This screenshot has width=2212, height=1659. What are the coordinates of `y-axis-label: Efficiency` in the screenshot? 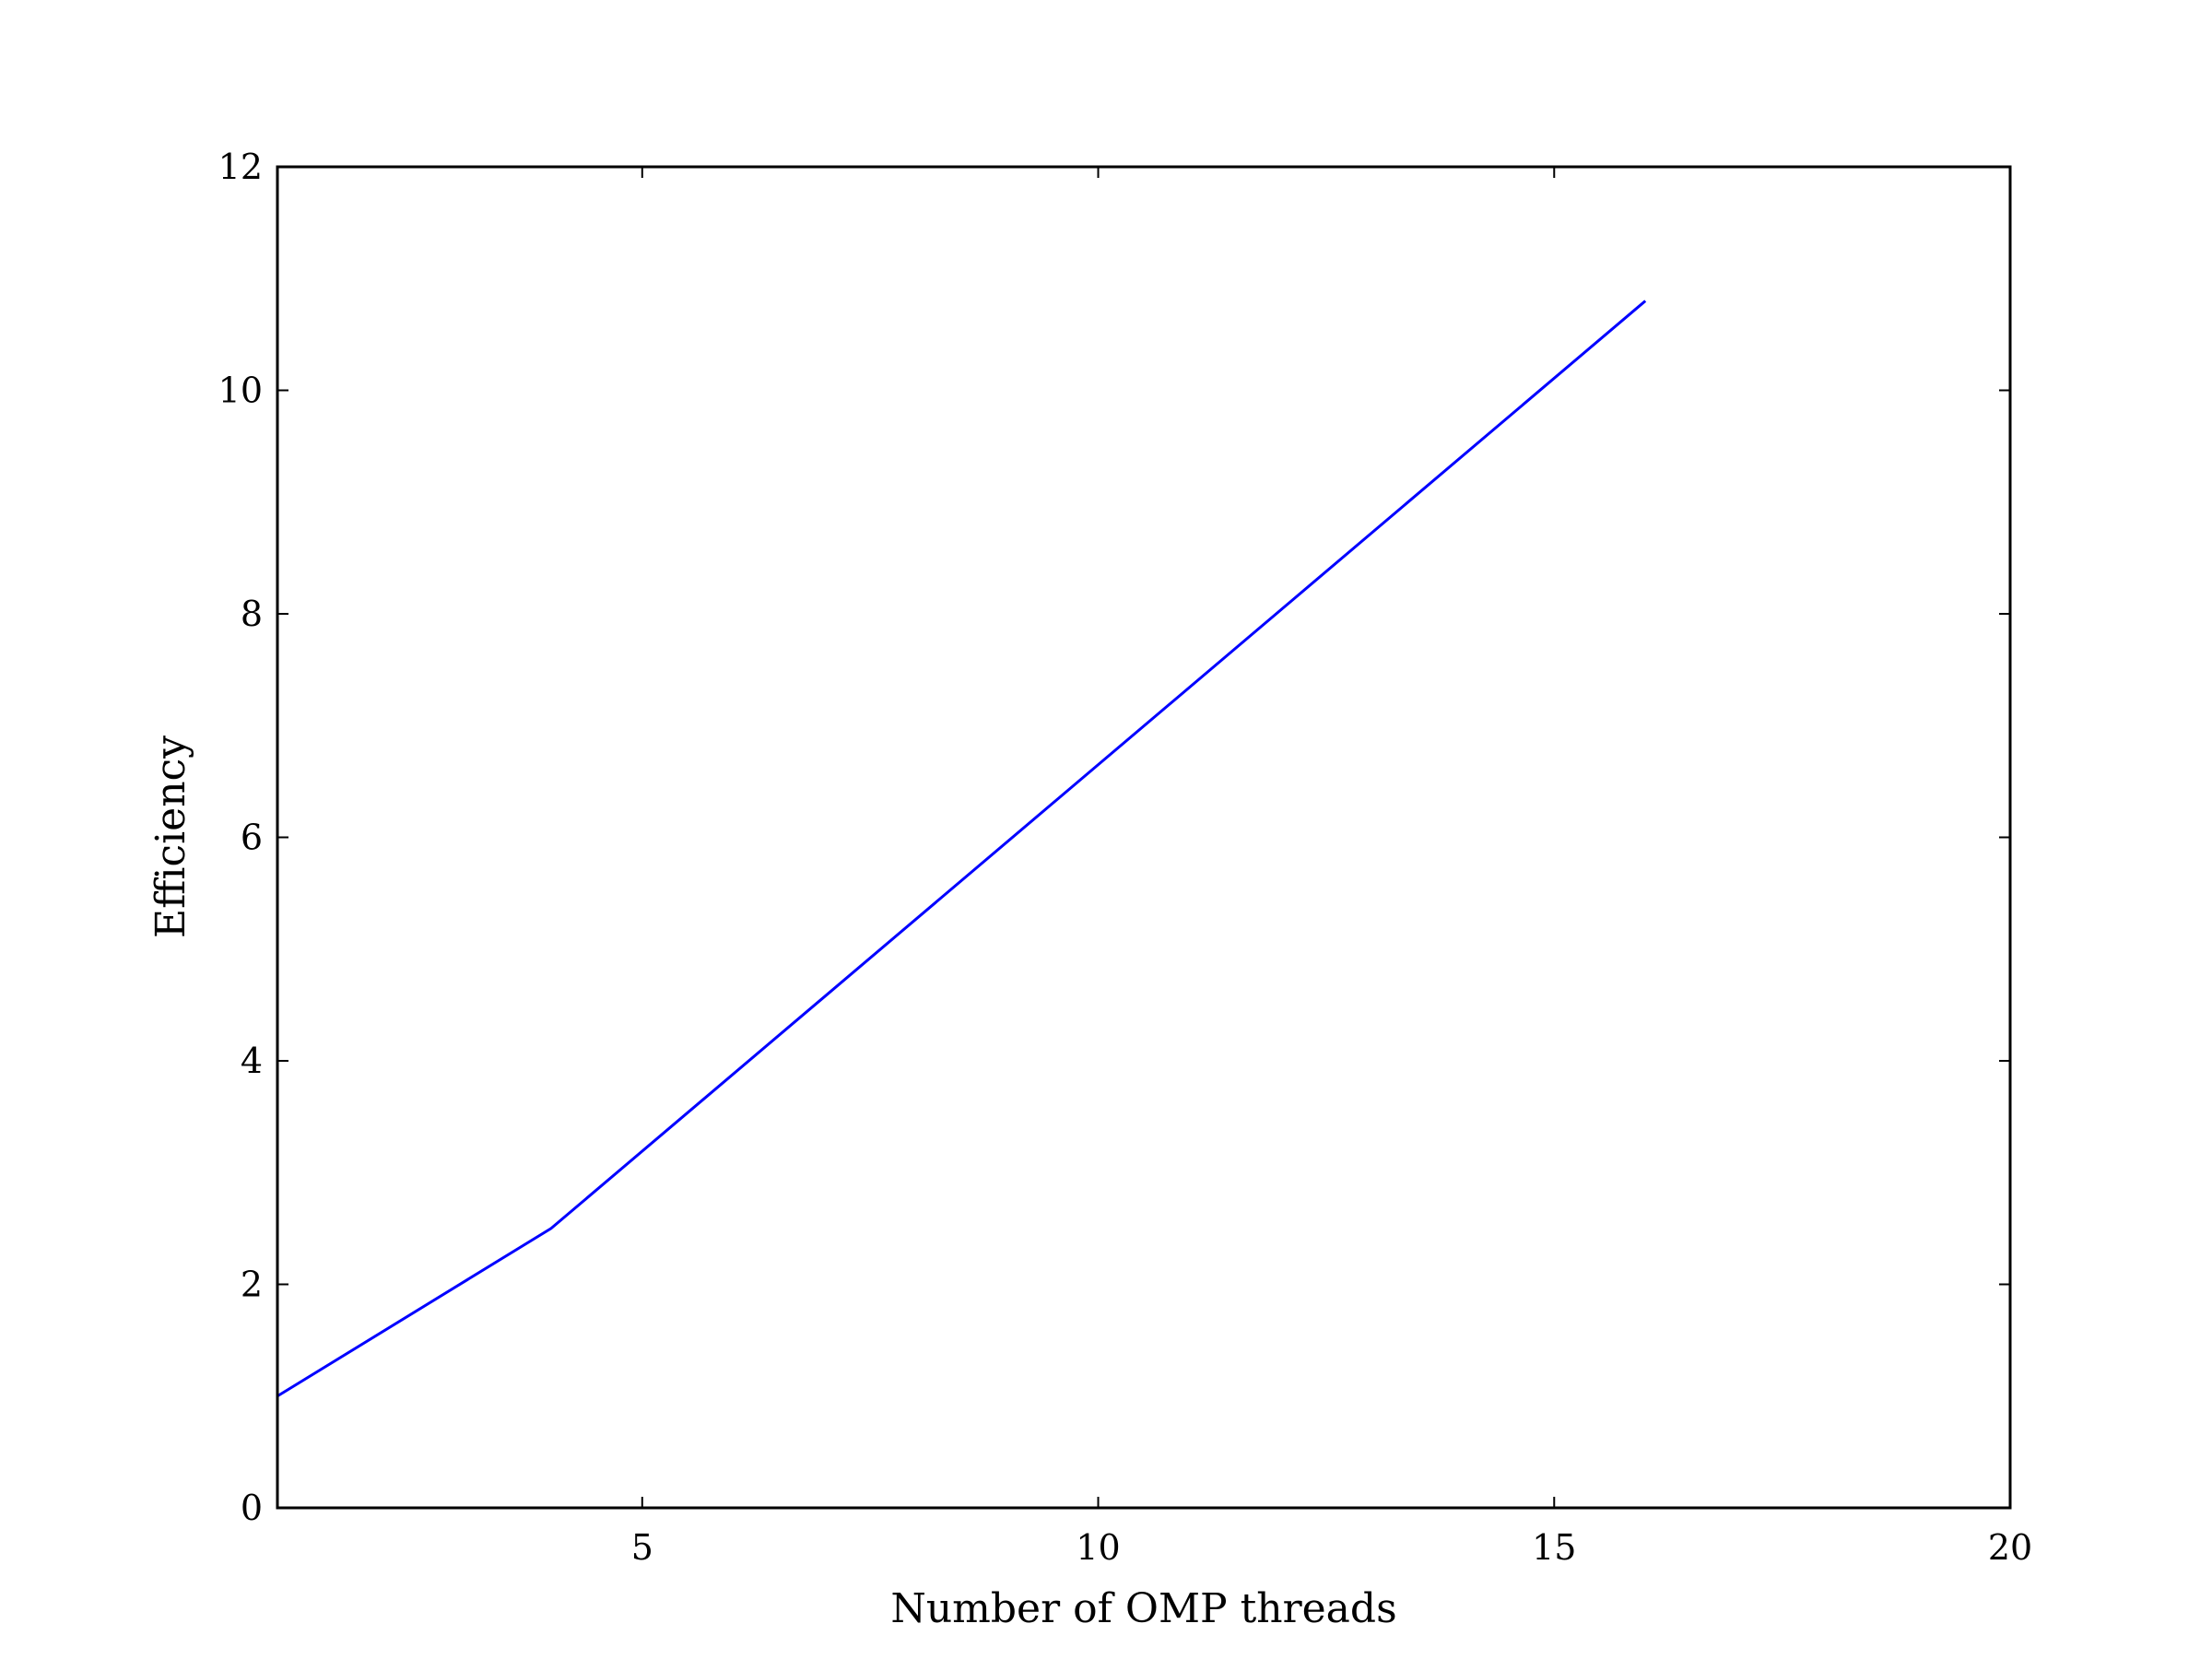 It's located at (170, 836).